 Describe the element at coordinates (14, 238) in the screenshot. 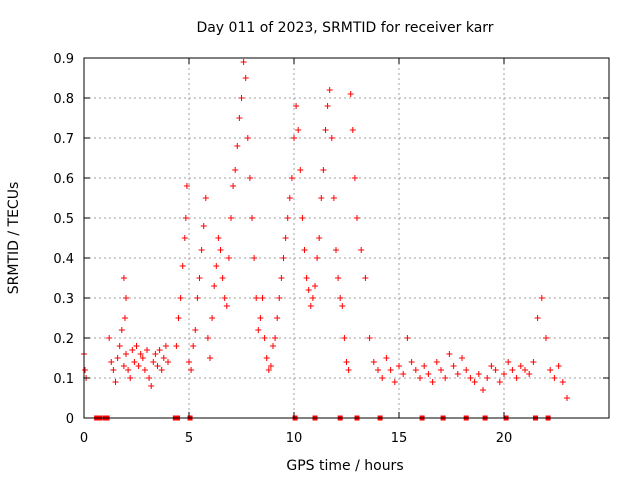

I see `y-axis-label: SRMTID / TECUs` at that location.